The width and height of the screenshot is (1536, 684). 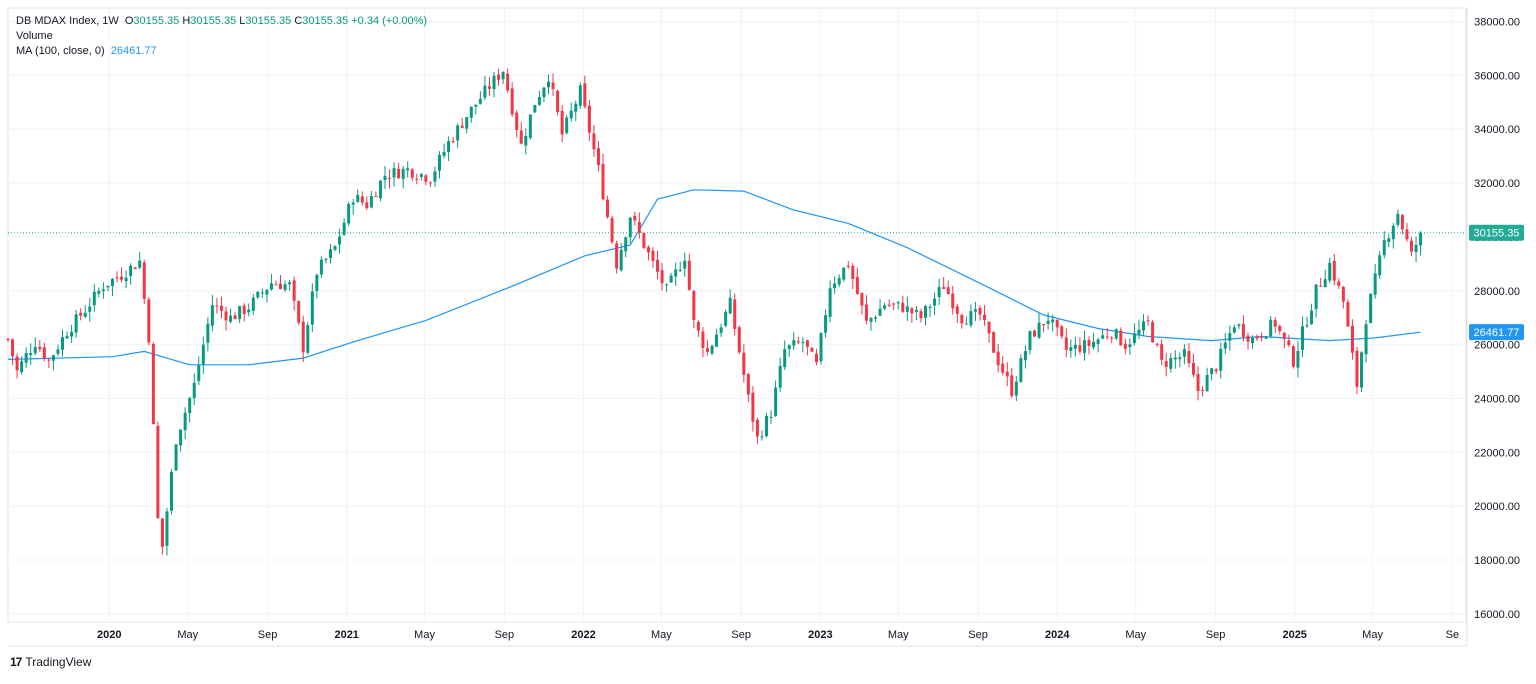 What do you see at coordinates (1497, 507) in the screenshot?
I see `y-tick-label: 20000.00` at bounding box center [1497, 507].